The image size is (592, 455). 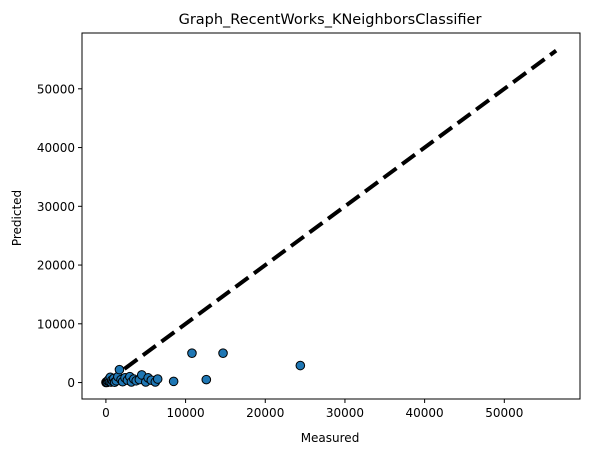 I want to click on x-tick-label: 10000, so click(x=185, y=413).